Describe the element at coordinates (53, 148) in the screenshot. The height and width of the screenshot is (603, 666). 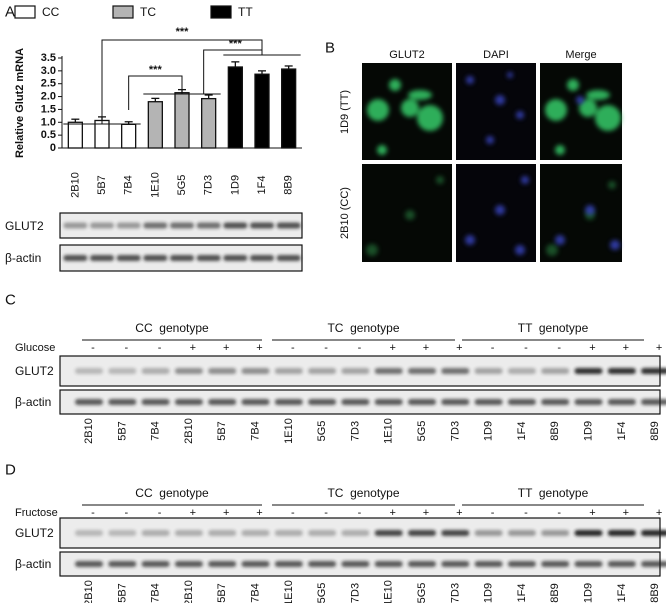
I see `y-tick-label: 0` at that location.